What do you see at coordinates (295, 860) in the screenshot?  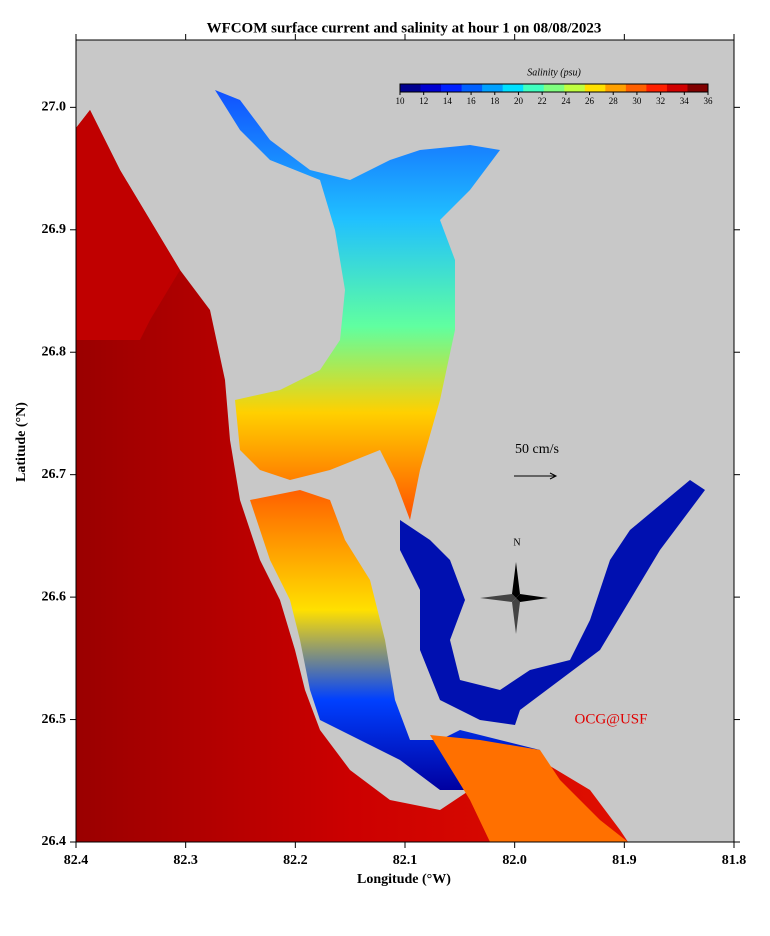 I see `x-tick-label: 82.2` at bounding box center [295, 860].